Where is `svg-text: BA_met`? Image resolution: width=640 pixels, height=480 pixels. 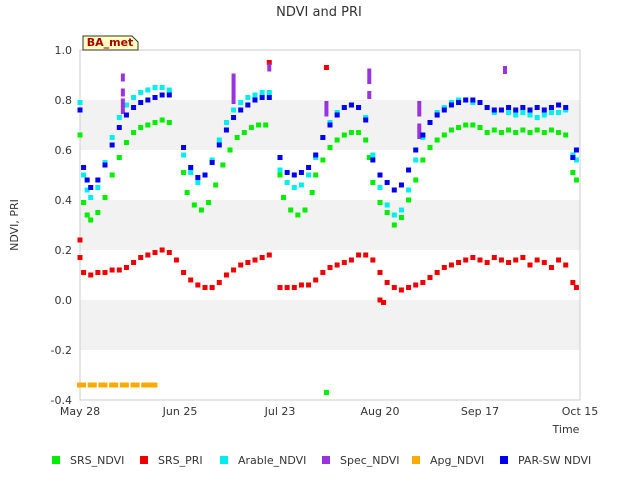
svg-text: BA_met is located at coordinates (110, 42).